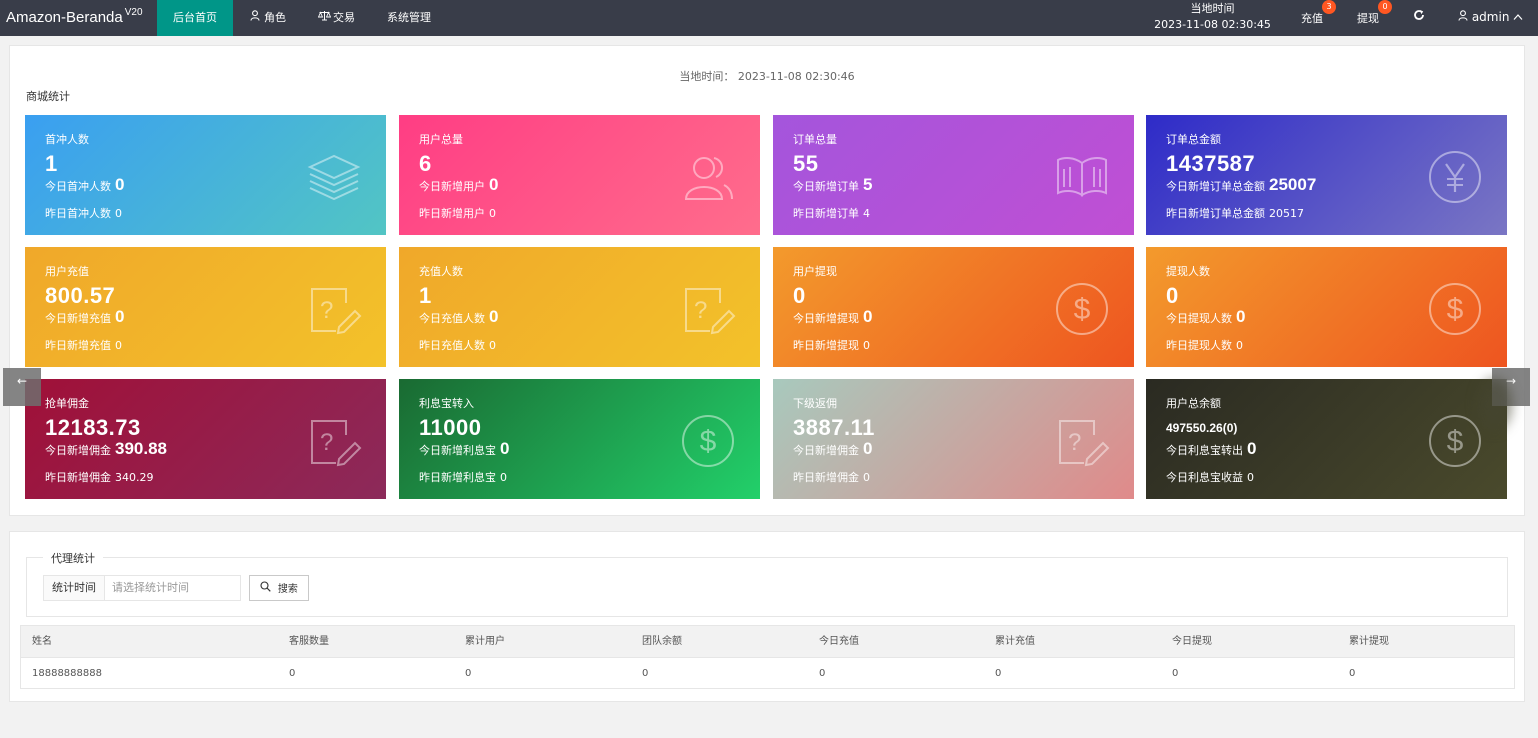 The image size is (1538, 738). Describe the element at coordinates (324, 18) in the screenshot. I see `scales-icon` at that location.